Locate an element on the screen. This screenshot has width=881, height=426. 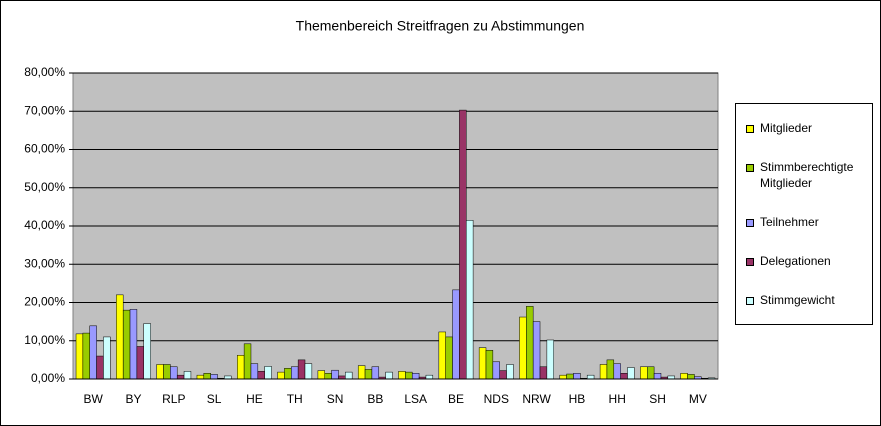
legend-label: Teilnehmer is located at coordinates (789, 221).